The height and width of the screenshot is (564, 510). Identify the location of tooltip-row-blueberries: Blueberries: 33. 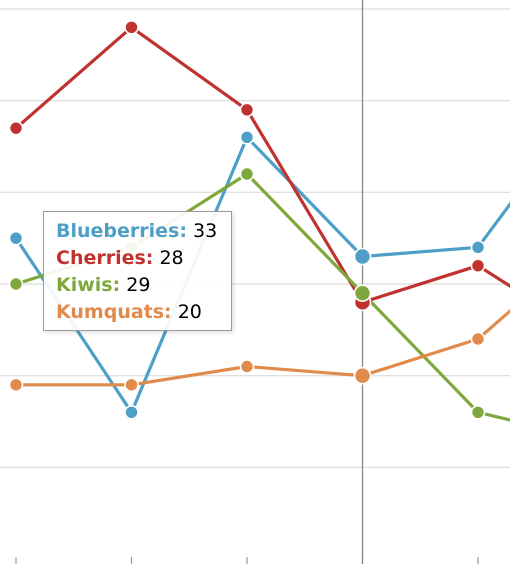
(137, 231).